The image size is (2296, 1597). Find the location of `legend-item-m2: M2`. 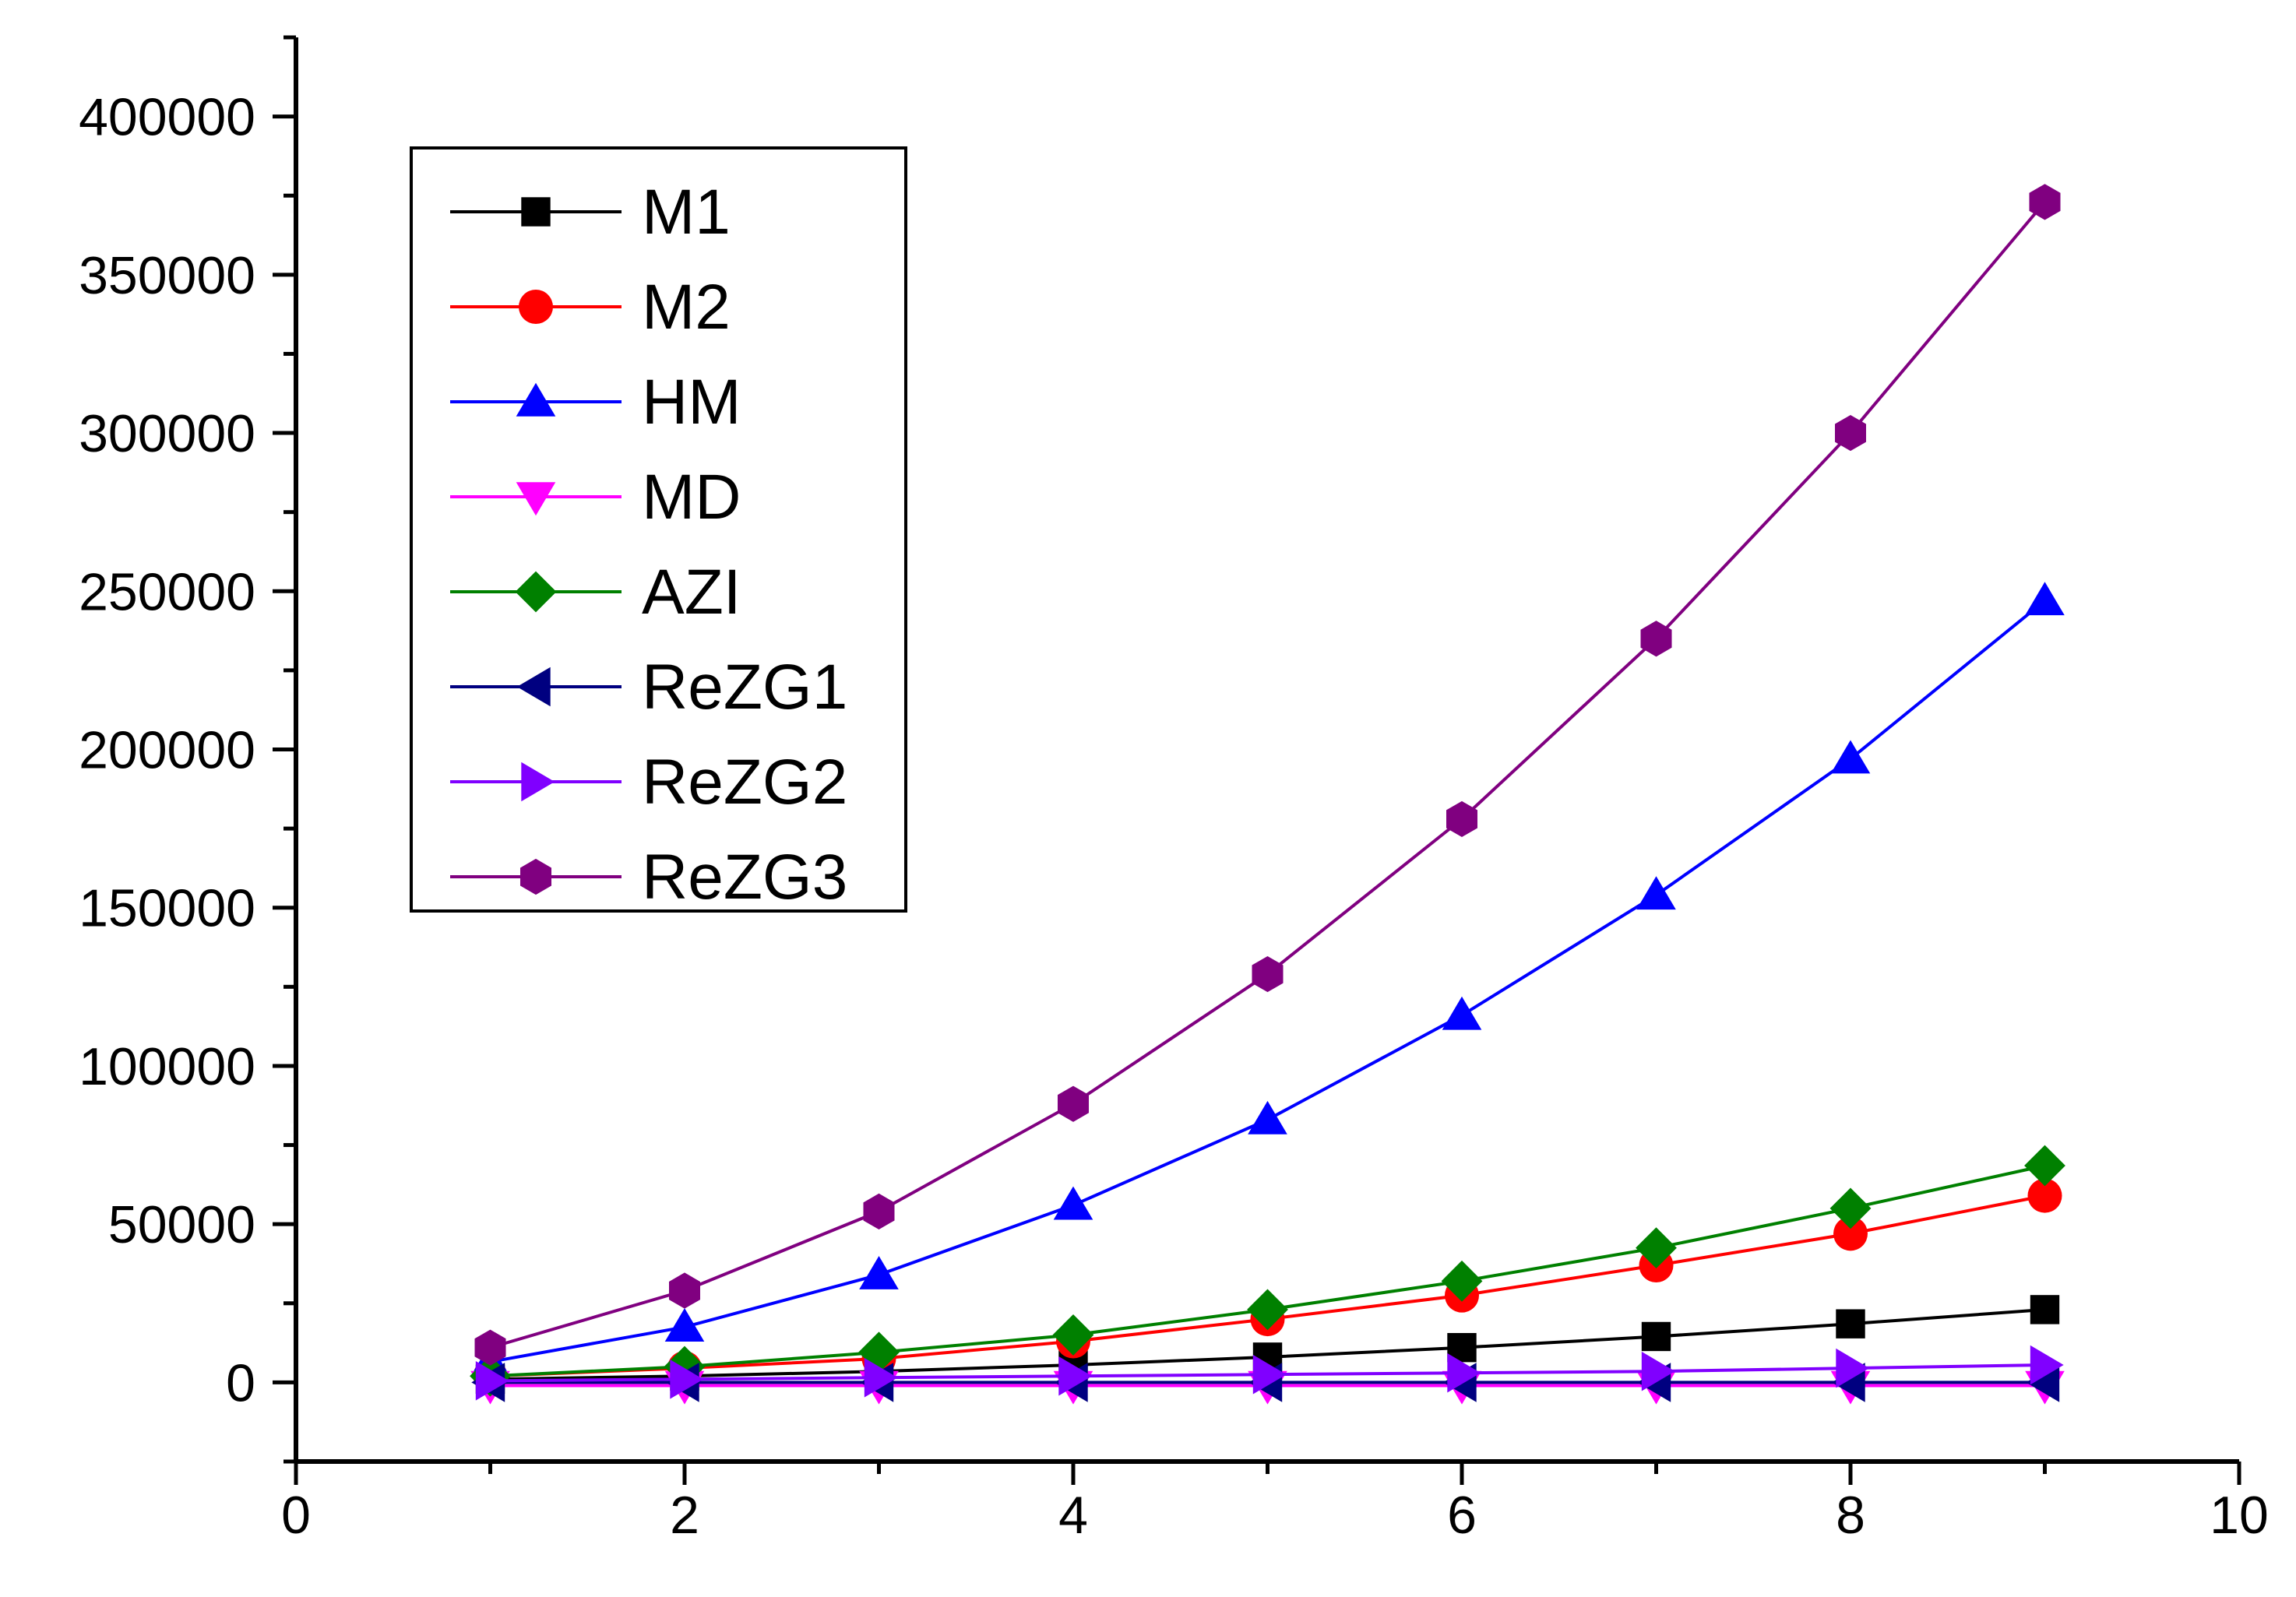

legend-item-m2: M2 is located at coordinates (590, 307).